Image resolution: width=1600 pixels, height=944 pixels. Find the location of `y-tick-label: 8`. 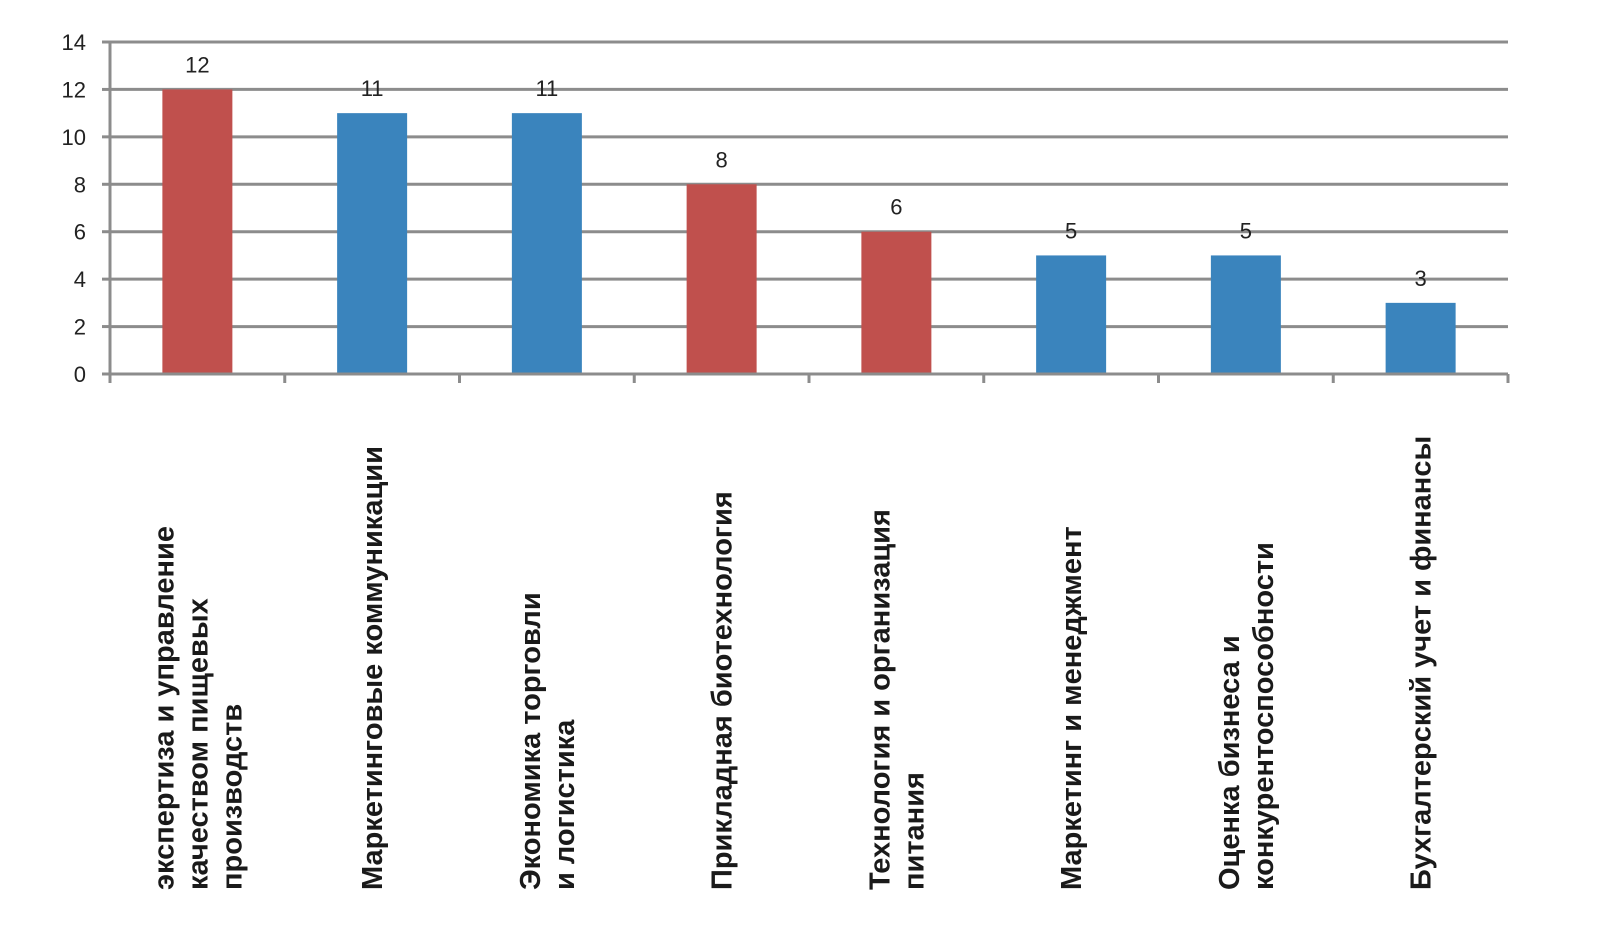

y-tick-label: 8 is located at coordinates (80, 184).